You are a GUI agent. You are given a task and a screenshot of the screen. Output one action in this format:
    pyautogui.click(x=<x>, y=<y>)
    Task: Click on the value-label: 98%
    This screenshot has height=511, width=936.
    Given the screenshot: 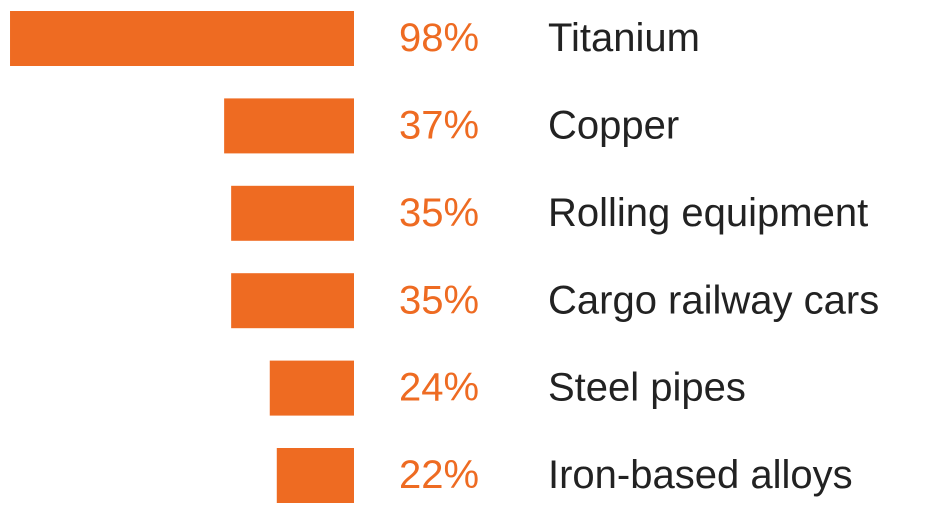 What is the action you would take?
    pyautogui.click(x=439, y=38)
    